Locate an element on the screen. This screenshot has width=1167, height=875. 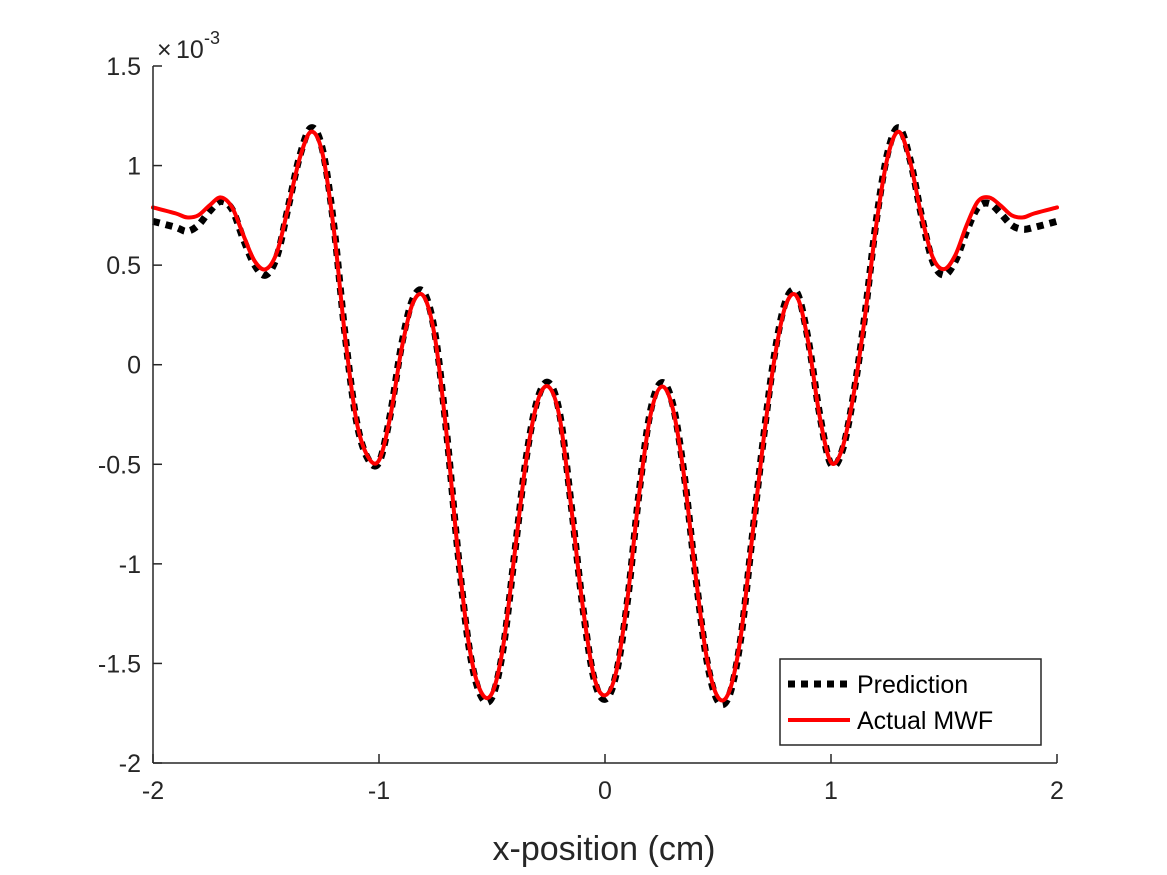
multiplier-base: 10 is located at coordinates (190, 50).